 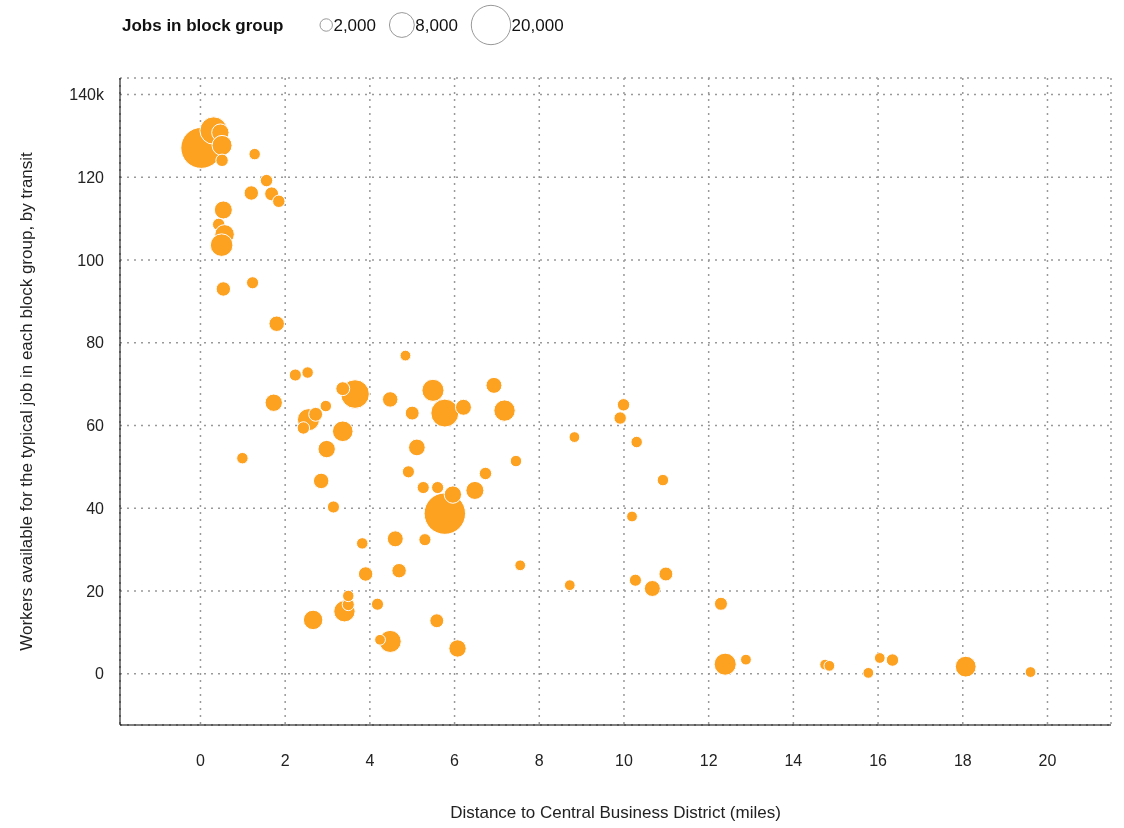 What do you see at coordinates (95, 591) in the screenshot?
I see `y-tick-label: 20` at bounding box center [95, 591].